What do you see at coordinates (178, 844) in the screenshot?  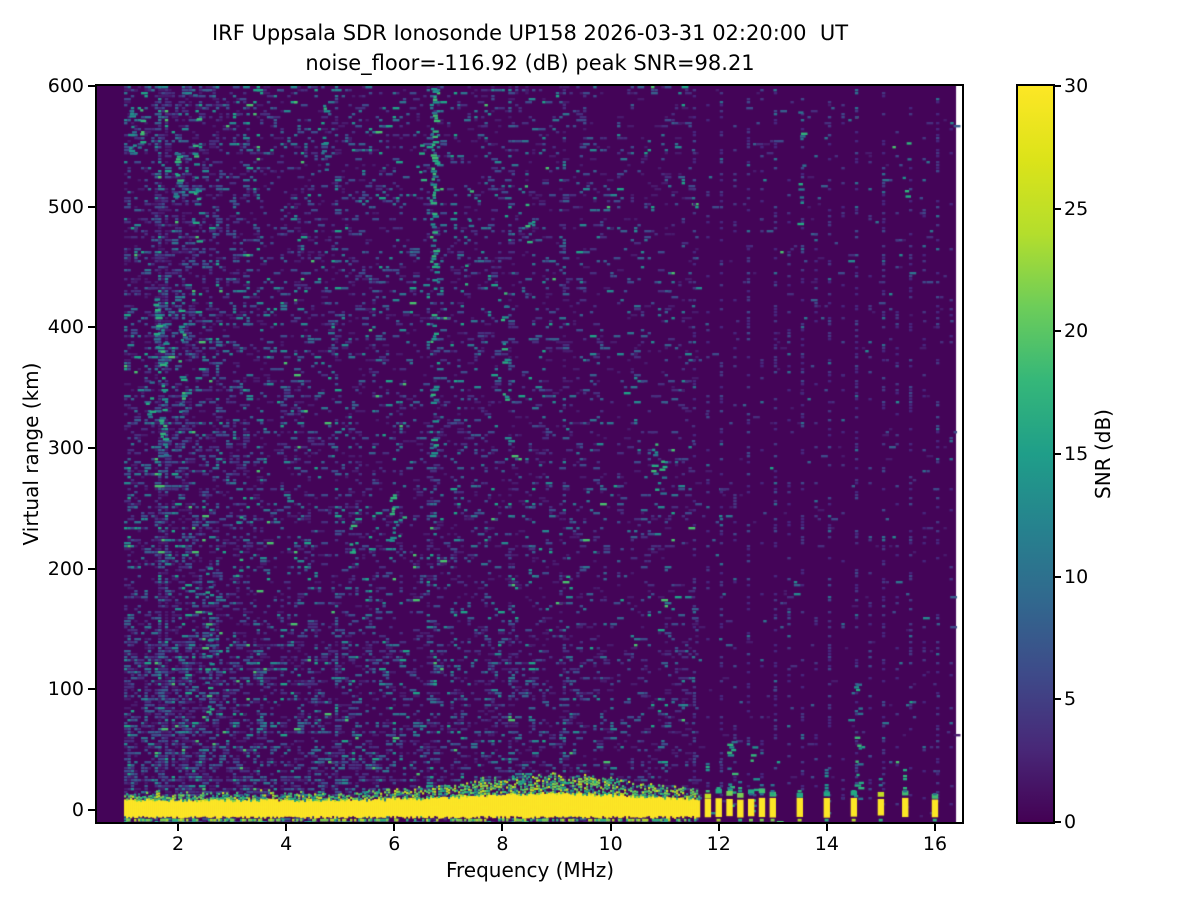 I see `x-tick-label: 2` at bounding box center [178, 844].